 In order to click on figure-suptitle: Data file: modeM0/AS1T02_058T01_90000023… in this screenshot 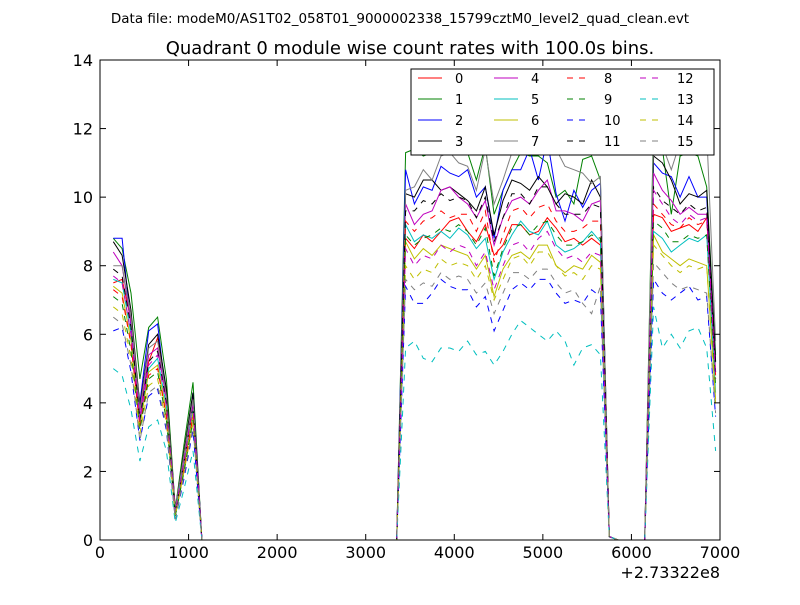, I will do `click(400, 19)`.